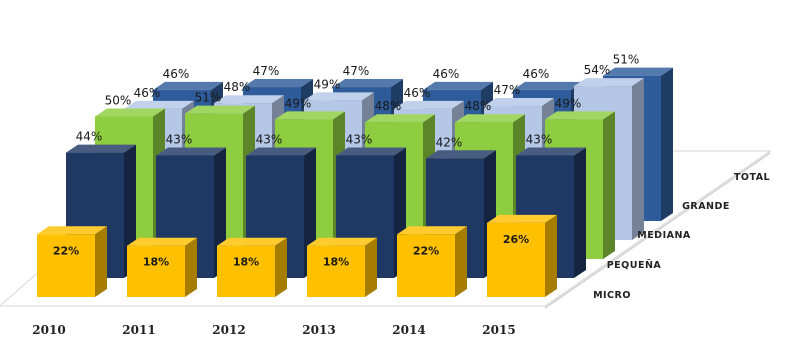 This screenshot has width=807, height=345. What do you see at coordinates (498, 330) in the screenshot?
I see `x-tick-label-2015: 2015` at bounding box center [498, 330].